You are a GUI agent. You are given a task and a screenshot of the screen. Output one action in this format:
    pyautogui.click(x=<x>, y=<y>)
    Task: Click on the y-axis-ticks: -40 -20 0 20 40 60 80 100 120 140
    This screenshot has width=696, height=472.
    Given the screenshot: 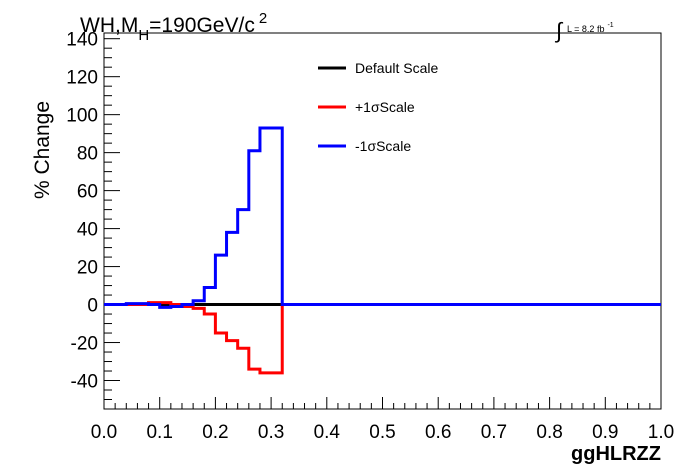 What is the action you would take?
    pyautogui.click(x=93, y=220)
    